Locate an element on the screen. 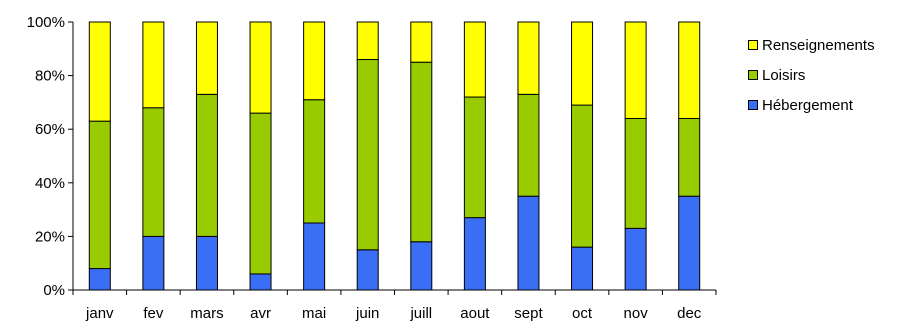  x-tick-label-mars: mars is located at coordinates (206, 313).